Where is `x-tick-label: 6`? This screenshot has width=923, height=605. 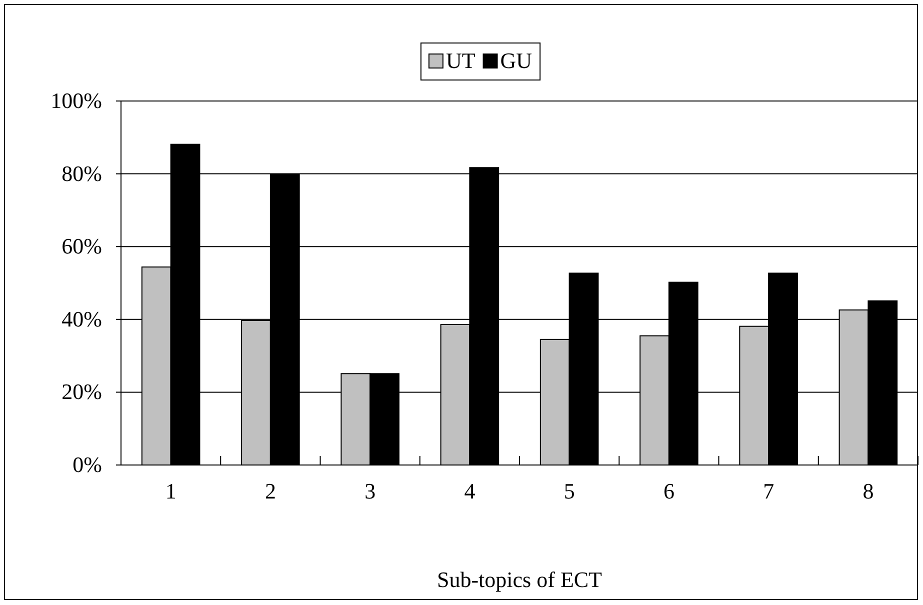 x-tick-label: 6 is located at coordinates (668, 491).